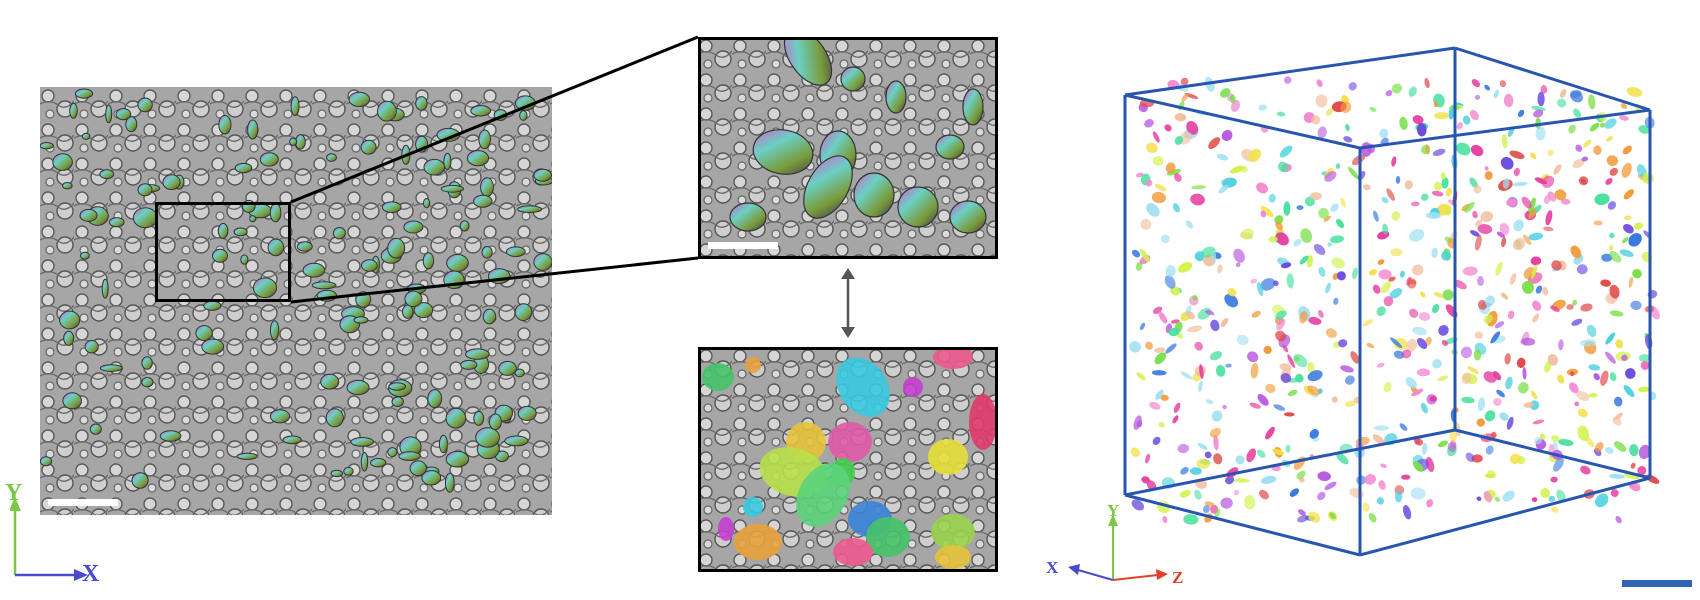 The height and width of the screenshot is (600, 1700). I want to click on axis-y-label-2d: Y, so click(14, 493).